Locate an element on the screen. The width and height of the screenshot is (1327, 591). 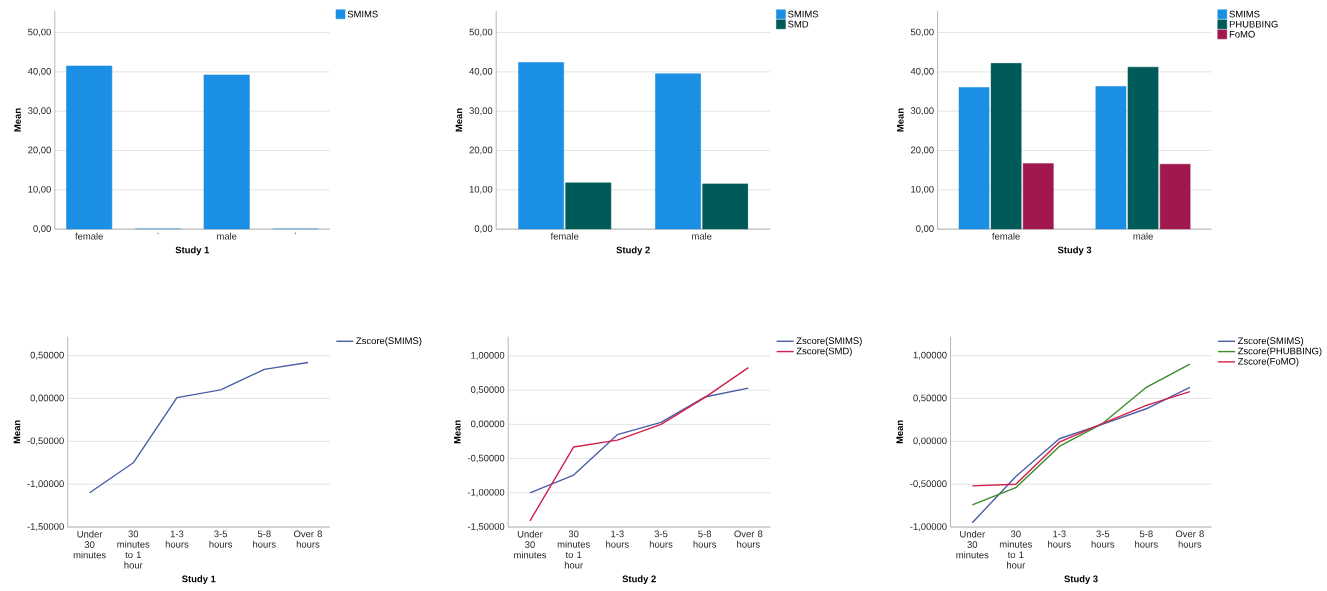
legend-label: Zscore(SMD) is located at coordinates (824, 352).